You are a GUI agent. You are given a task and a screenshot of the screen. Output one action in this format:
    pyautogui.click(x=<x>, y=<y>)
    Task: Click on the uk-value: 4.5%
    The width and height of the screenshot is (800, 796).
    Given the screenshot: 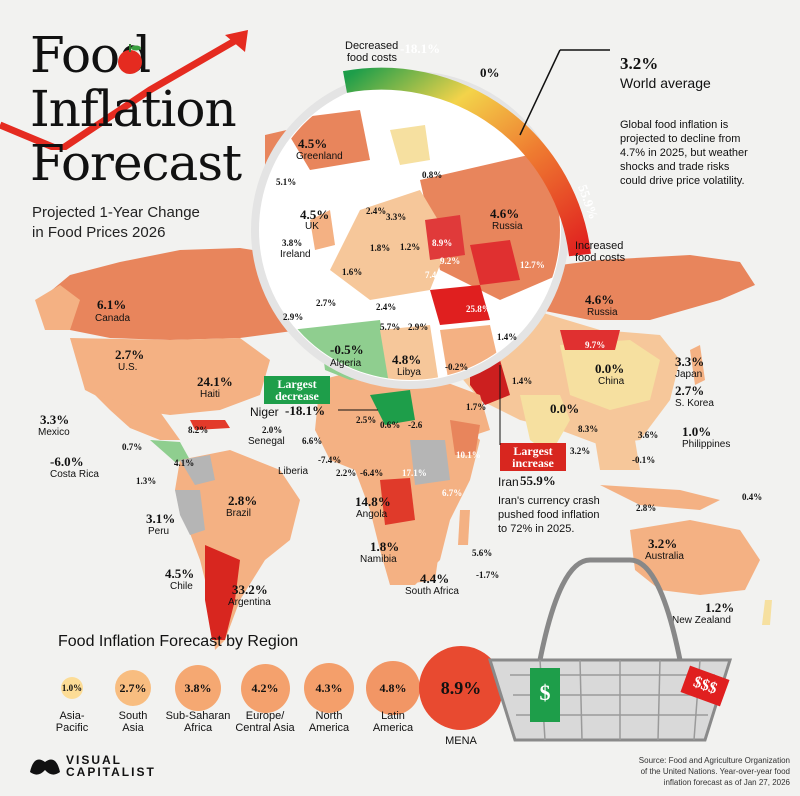 What is the action you would take?
    pyautogui.click(x=315, y=214)
    